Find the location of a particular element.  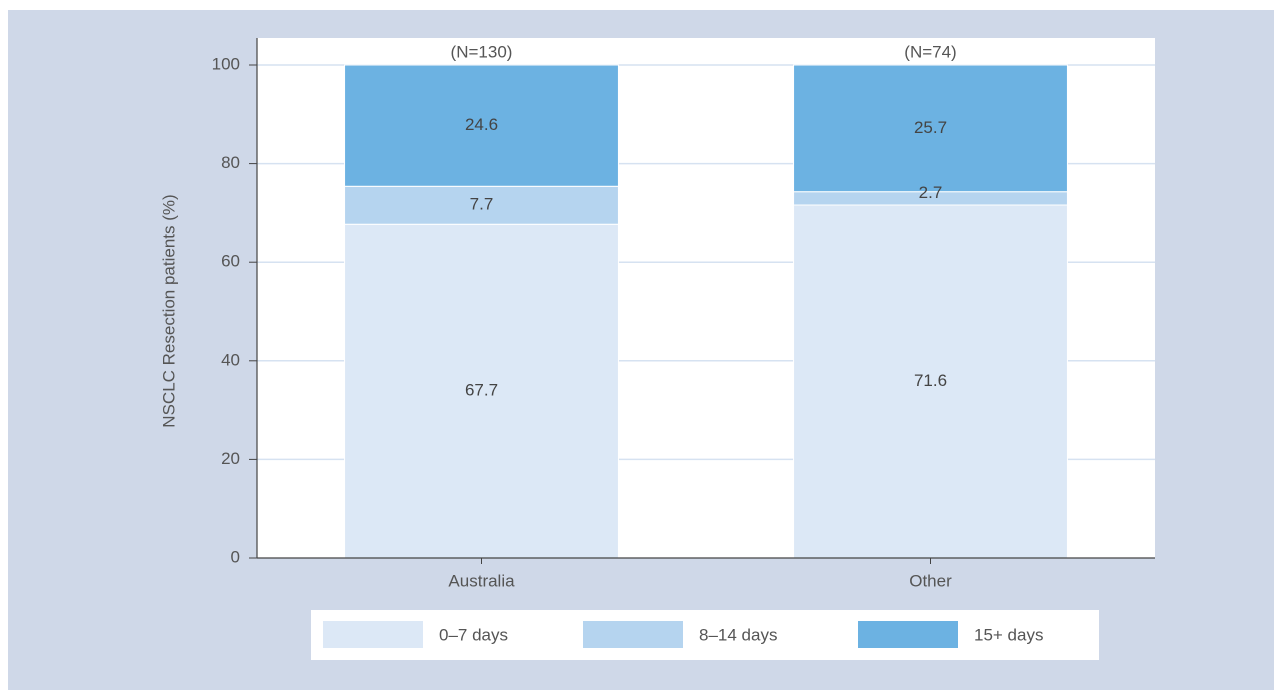

data-label: 71.6 is located at coordinates (930, 380).